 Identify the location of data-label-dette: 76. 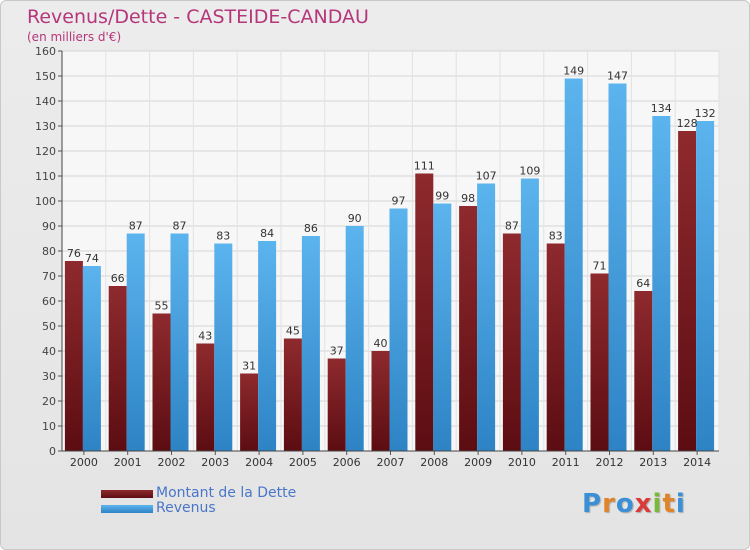
(74, 253).